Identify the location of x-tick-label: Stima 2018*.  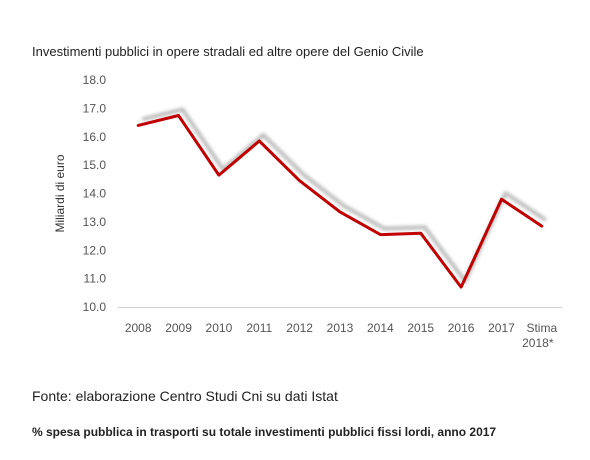
(539, 335).